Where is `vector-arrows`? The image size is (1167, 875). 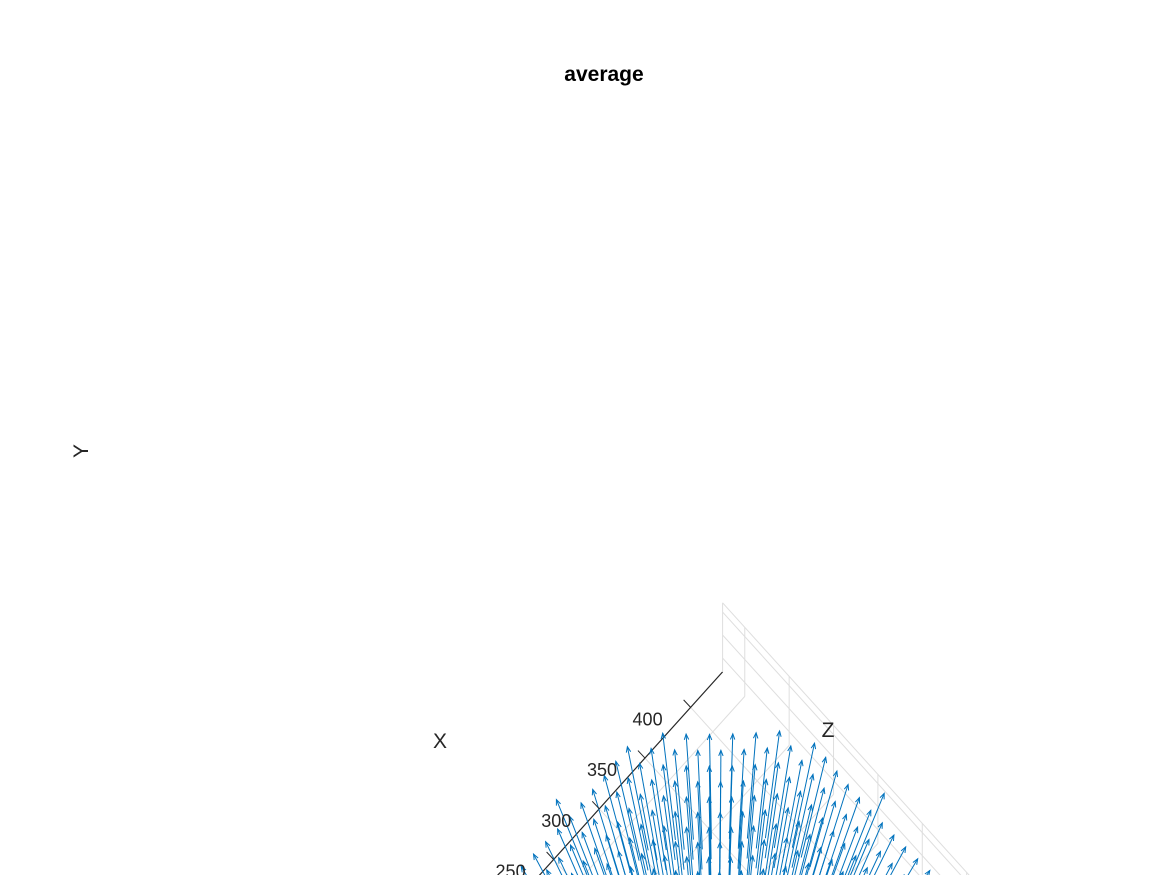 vector-arrows is located at coordinates (725, 802).